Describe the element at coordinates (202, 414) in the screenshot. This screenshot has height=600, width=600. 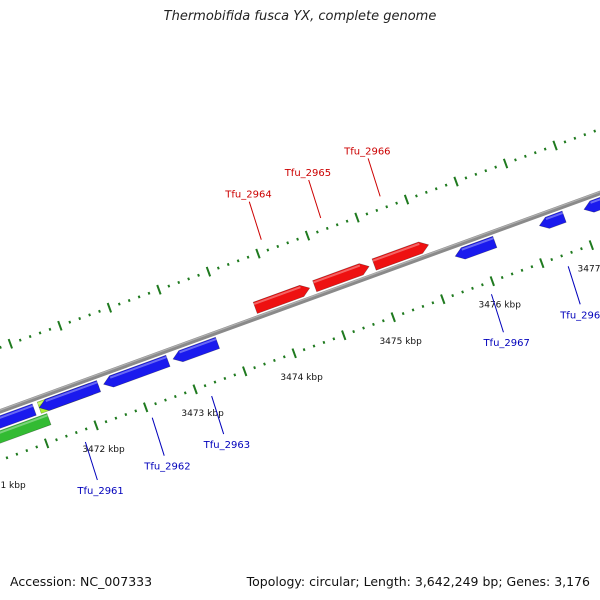
I see `scale-label: 3473 kbp` at that location.